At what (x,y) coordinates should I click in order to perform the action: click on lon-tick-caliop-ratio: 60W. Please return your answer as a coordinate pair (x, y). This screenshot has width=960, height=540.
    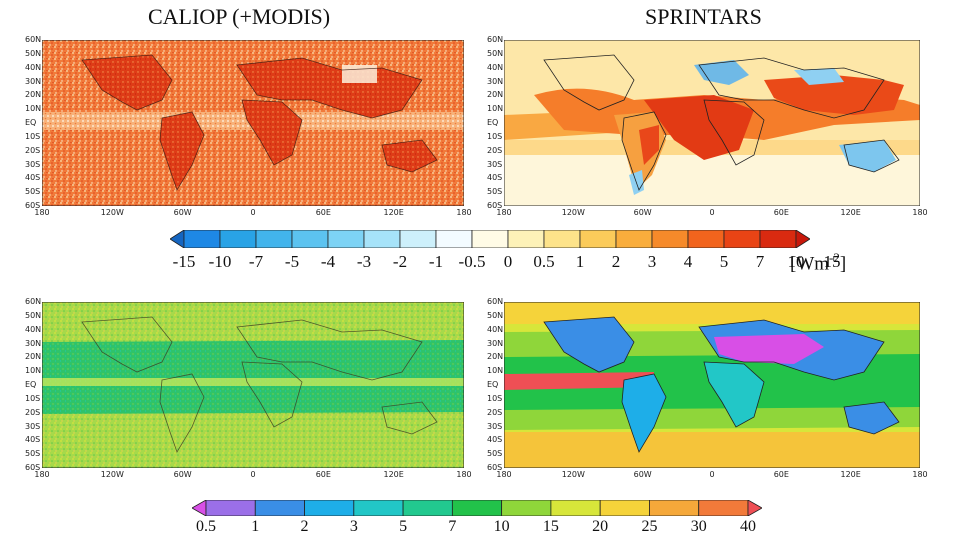
    Looking at the image, I should click on (182, 474).